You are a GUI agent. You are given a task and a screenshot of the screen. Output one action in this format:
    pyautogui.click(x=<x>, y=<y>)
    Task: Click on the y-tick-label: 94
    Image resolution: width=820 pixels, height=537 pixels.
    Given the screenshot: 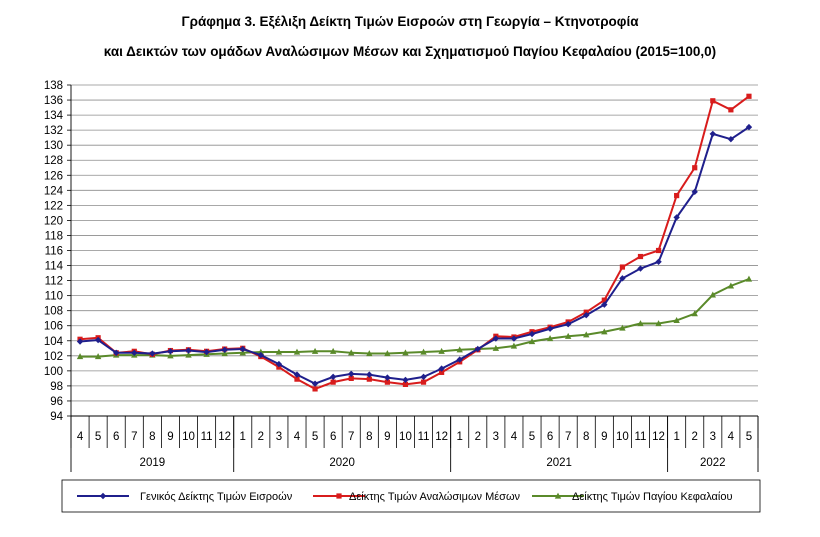 What is the action you would take?
    pyautogui.click(x=56, y=417)
    